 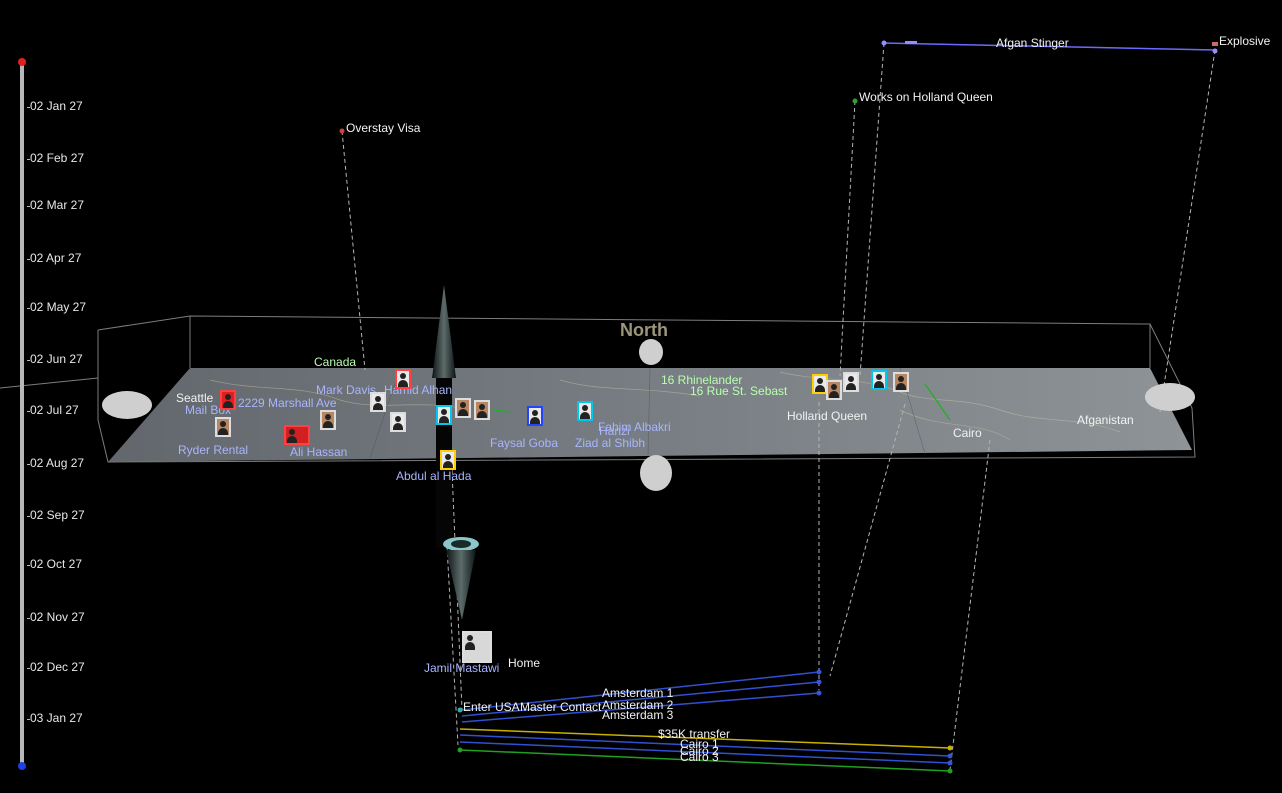 What do you see at coordinates (699, 751) in the screenshot?
I see `event-label-cairo-2: Cairo 2` at bounding box center [699, 751].